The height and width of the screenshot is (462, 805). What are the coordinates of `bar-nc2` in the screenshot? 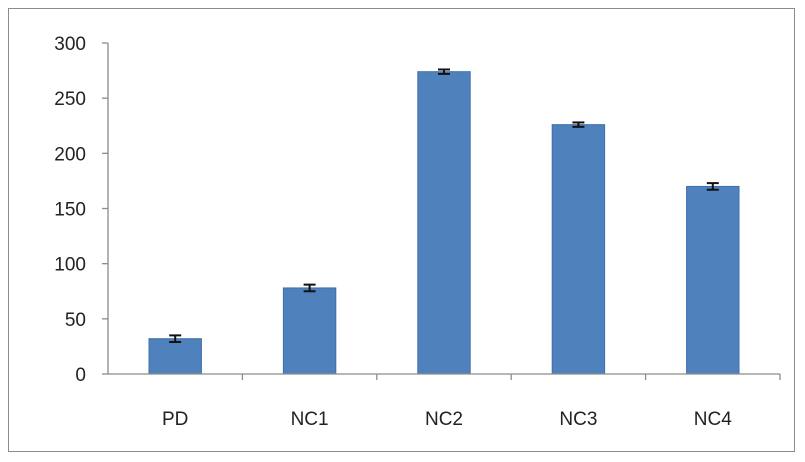 It's located at (444, 223).